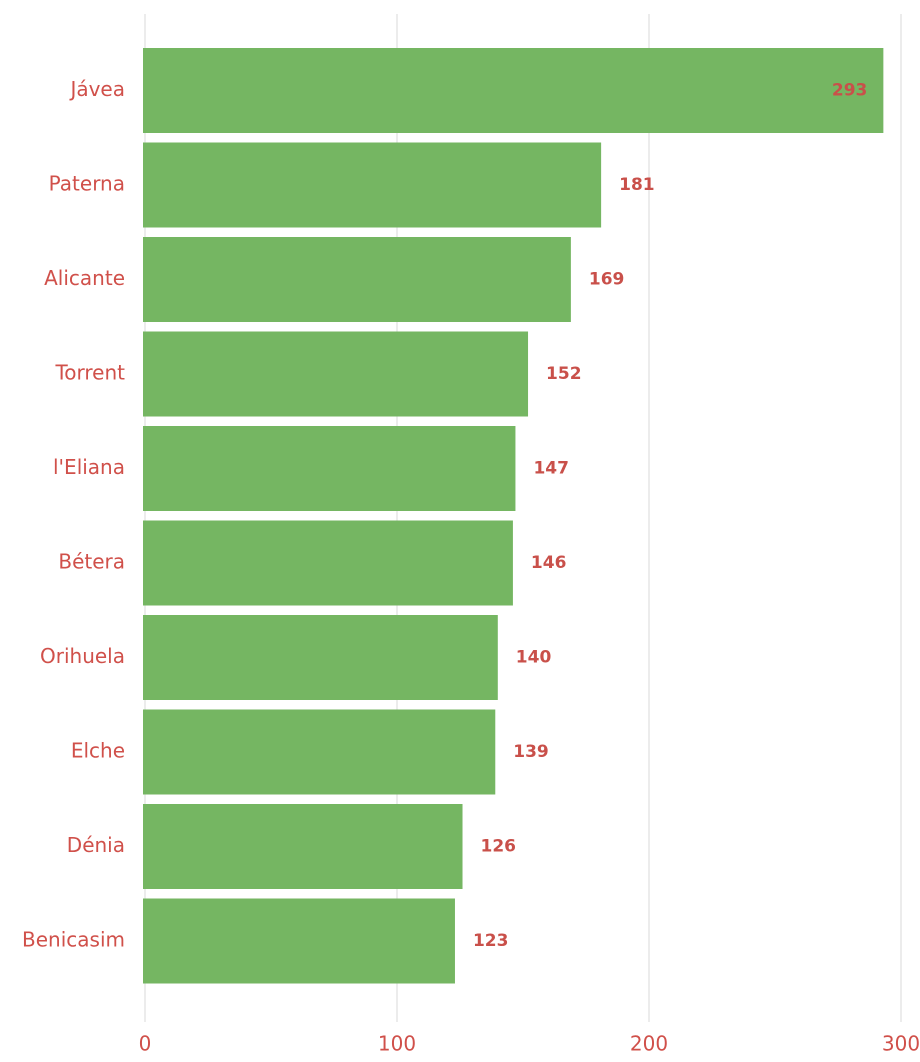  I want to click on y-tick-label: Alicante, so click(84, 278).